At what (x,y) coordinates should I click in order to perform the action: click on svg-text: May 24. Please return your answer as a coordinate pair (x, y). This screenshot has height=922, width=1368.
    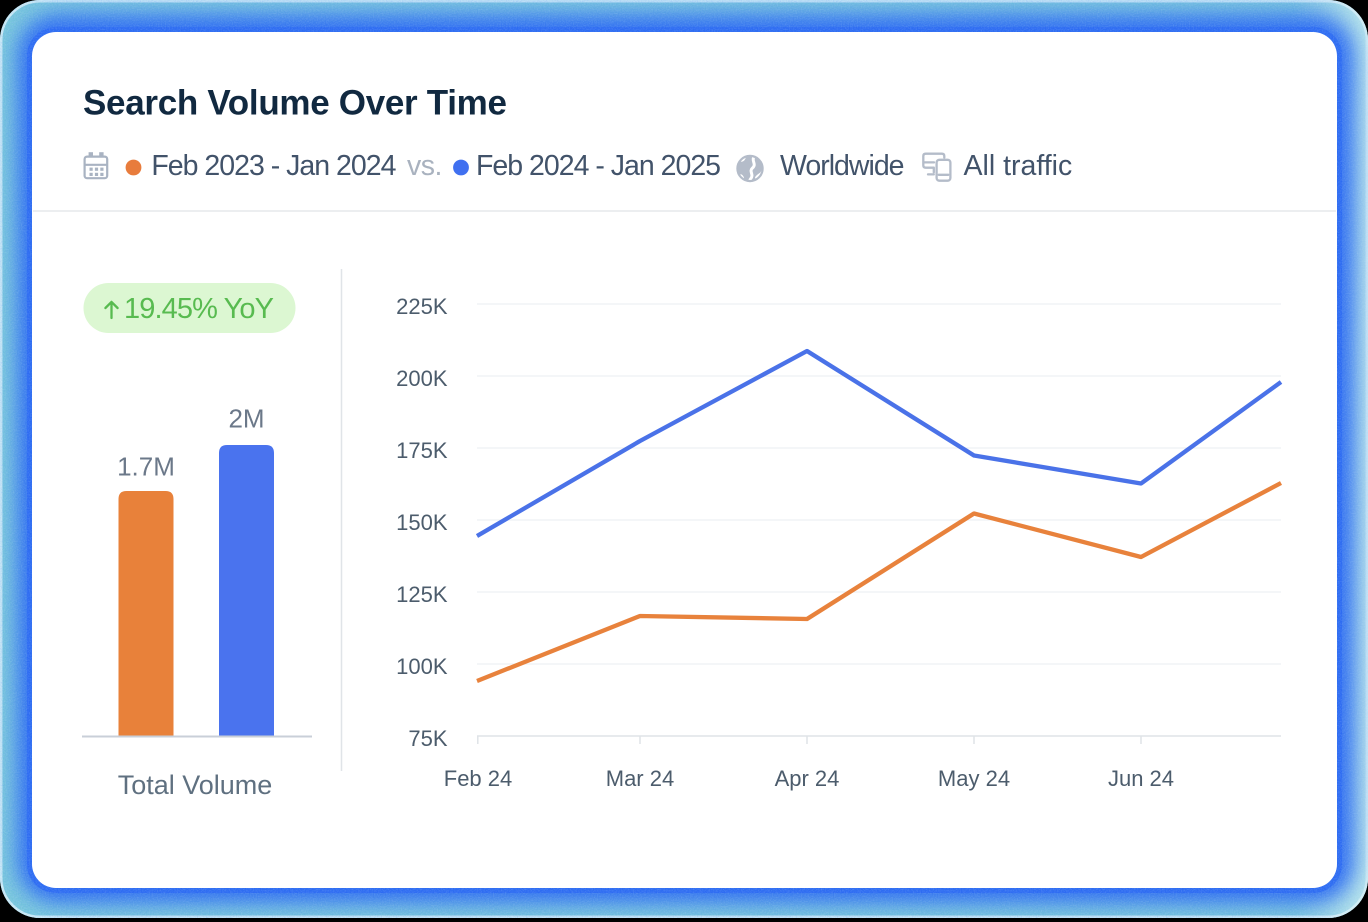
    Looking at the image, I should click on (974, 778).